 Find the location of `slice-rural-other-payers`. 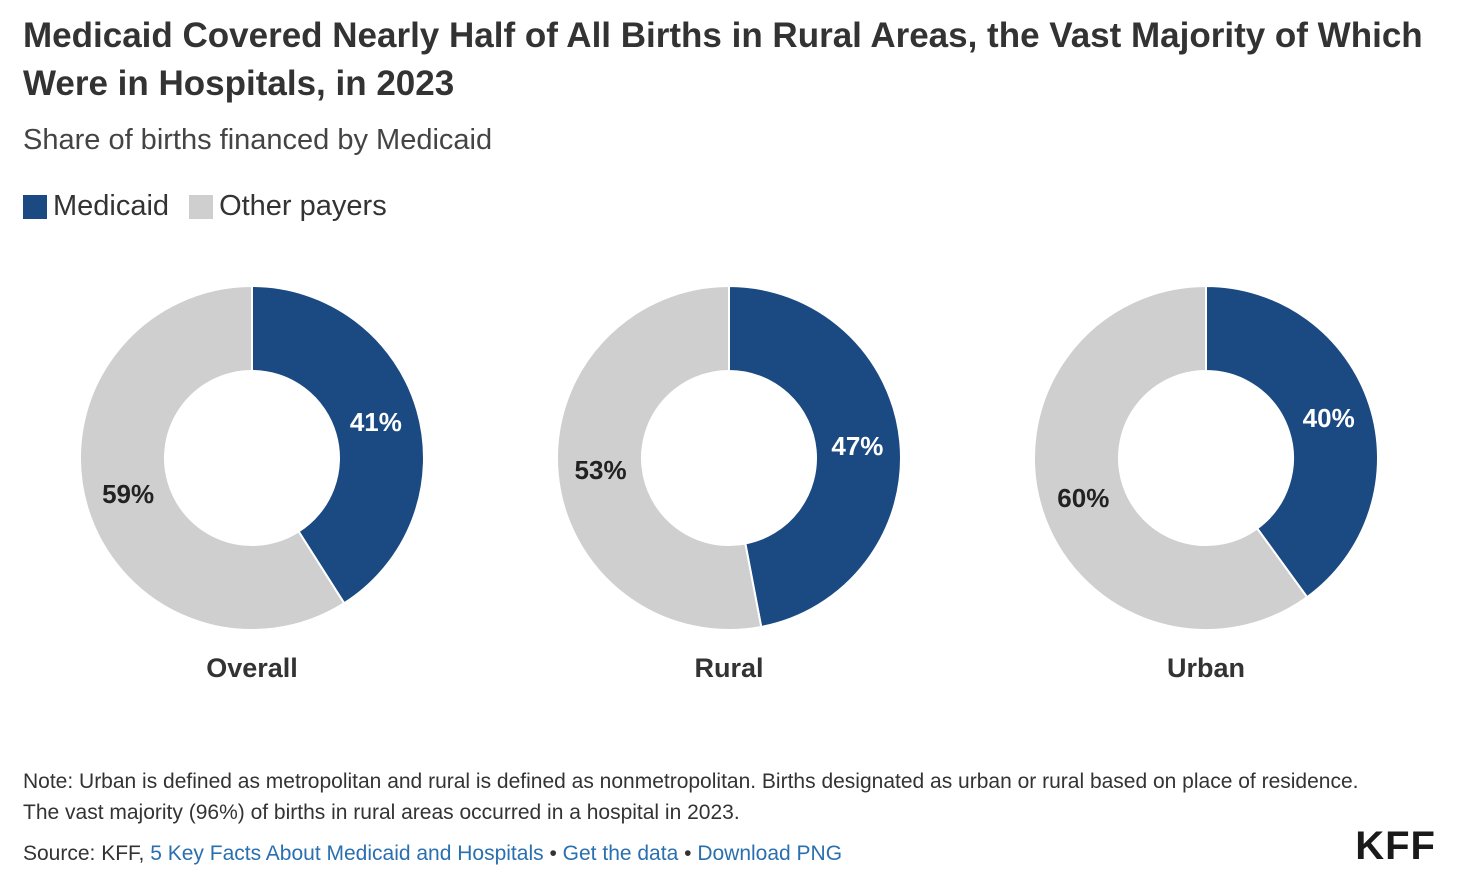

slice-rural-other-payers is located at coordinates (659, 457).